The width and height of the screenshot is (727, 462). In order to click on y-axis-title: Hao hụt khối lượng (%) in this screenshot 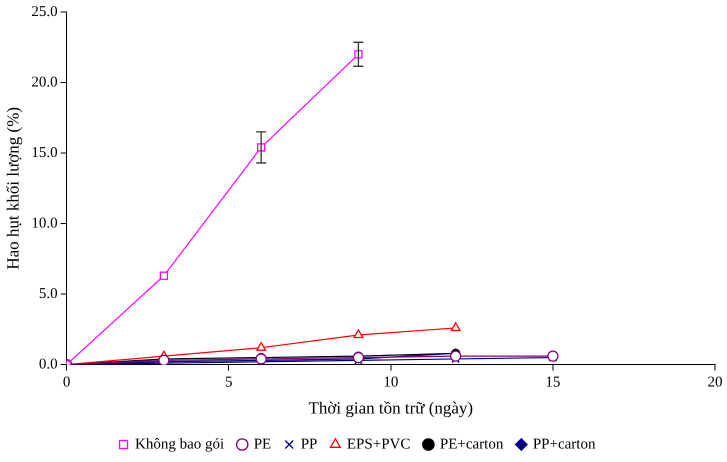, I will do `click(13, 188)`.